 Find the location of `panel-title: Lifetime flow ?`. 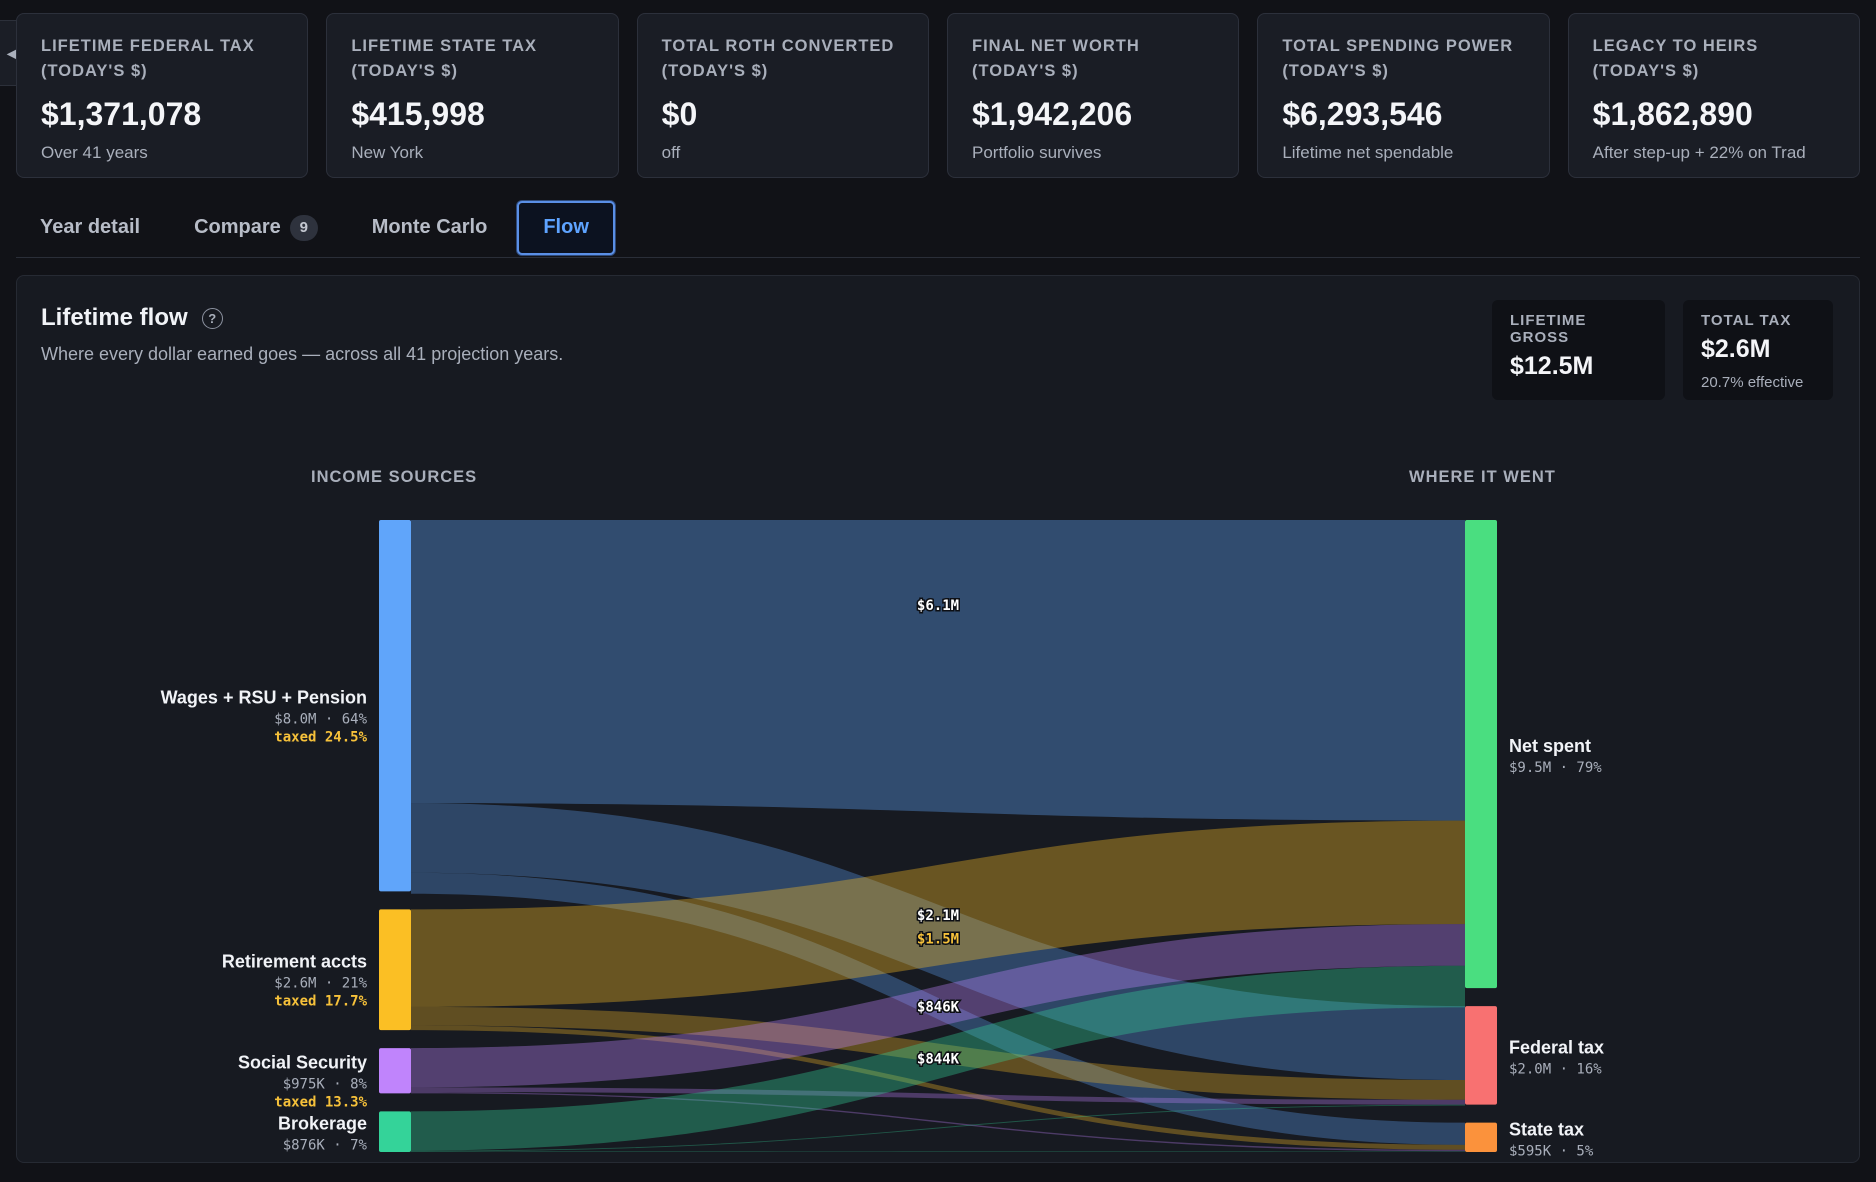

panel-title: Lifetime flow ? is located at coordinates (132, 318).